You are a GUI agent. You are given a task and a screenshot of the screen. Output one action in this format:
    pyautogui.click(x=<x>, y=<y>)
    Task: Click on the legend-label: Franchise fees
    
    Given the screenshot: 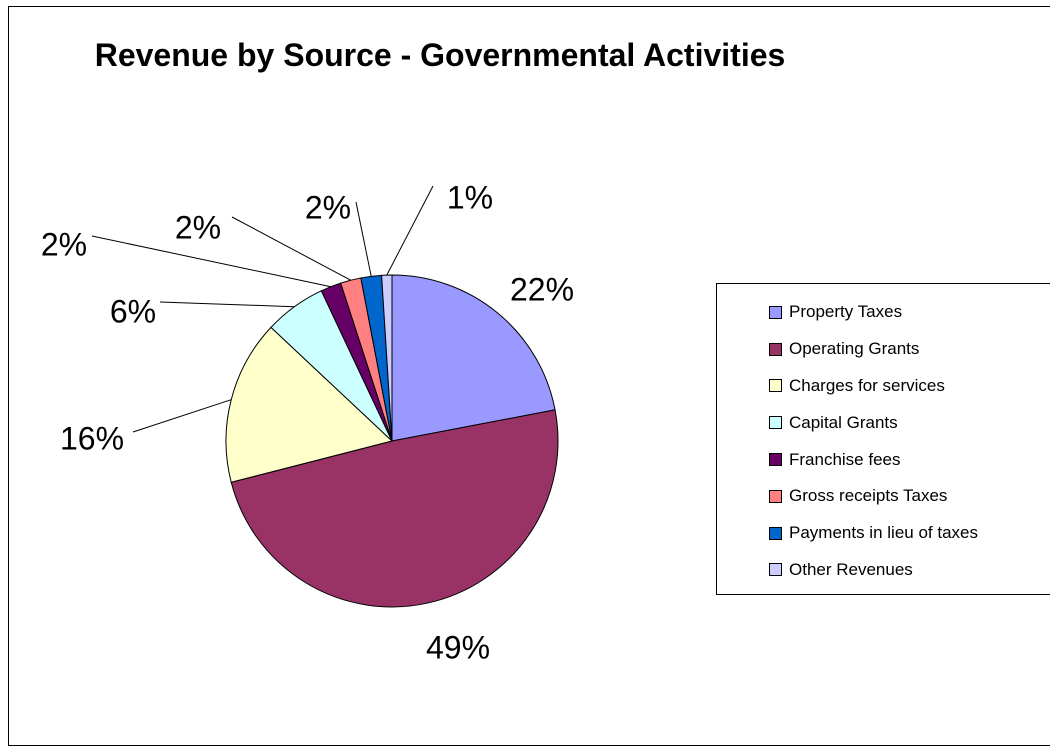 What is the action you would take?
    pyautogui.click(x=845, y=459)
    